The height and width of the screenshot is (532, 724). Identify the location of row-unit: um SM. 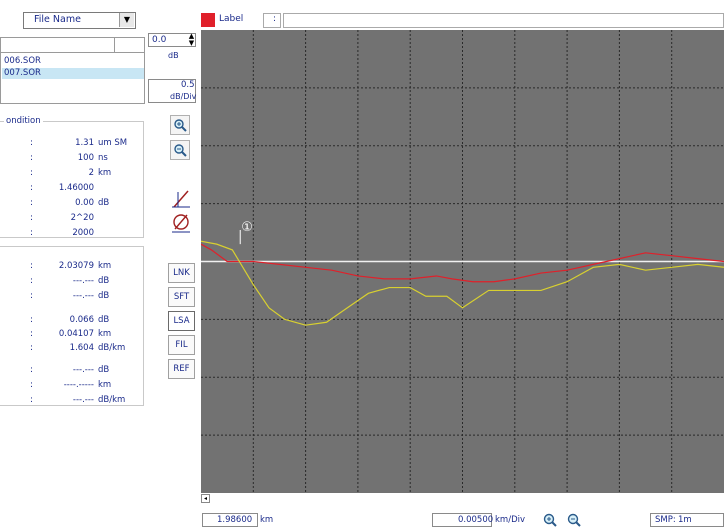
(113, 143).